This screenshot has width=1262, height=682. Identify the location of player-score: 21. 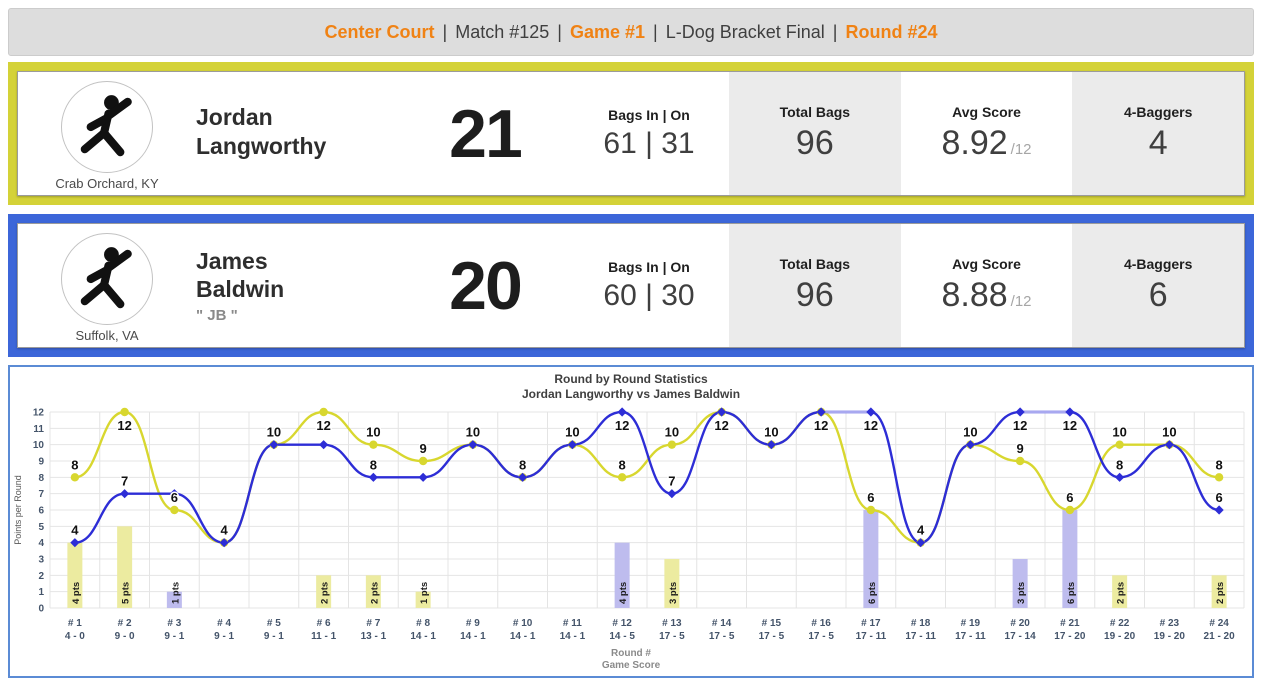
(486, 133).